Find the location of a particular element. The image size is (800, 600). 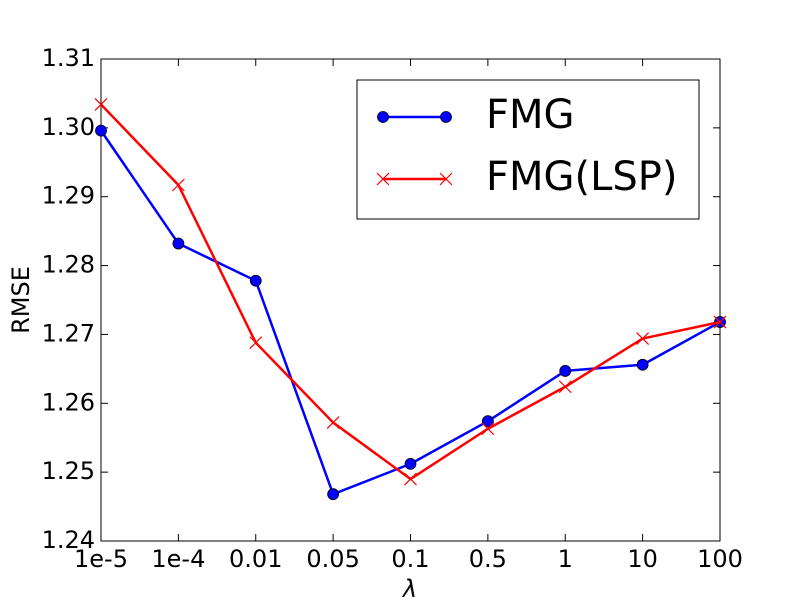

legend-box is located at coordinates (528, 149).